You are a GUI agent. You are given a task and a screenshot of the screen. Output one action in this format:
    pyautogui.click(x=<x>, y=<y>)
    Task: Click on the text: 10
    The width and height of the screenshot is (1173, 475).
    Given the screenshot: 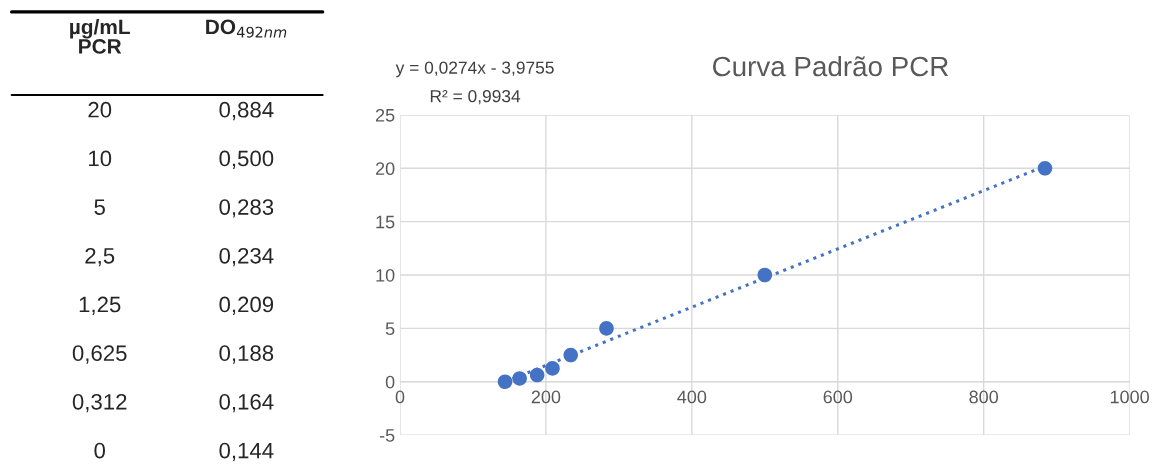 What is the action you would take?
    pyautogui.click(x=100, y=158)
    